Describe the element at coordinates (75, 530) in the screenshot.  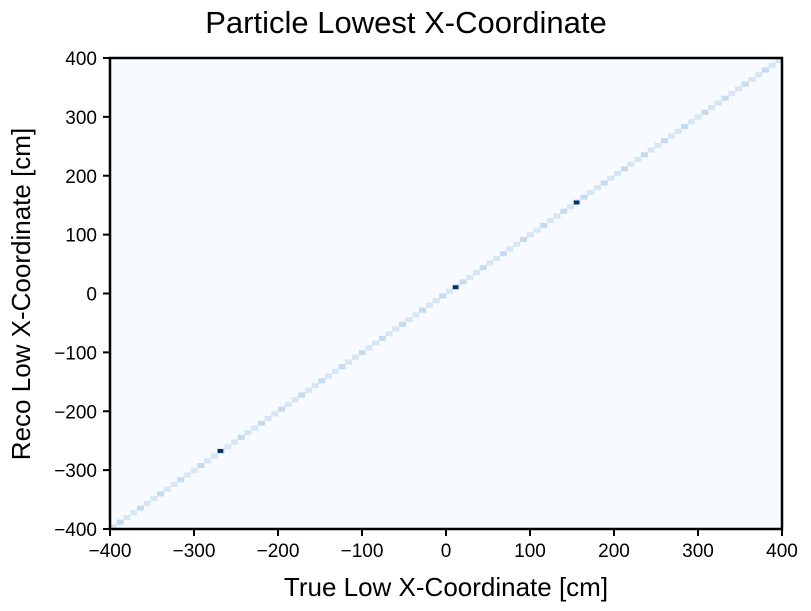
I see `y-tick-label: −400` at that location.